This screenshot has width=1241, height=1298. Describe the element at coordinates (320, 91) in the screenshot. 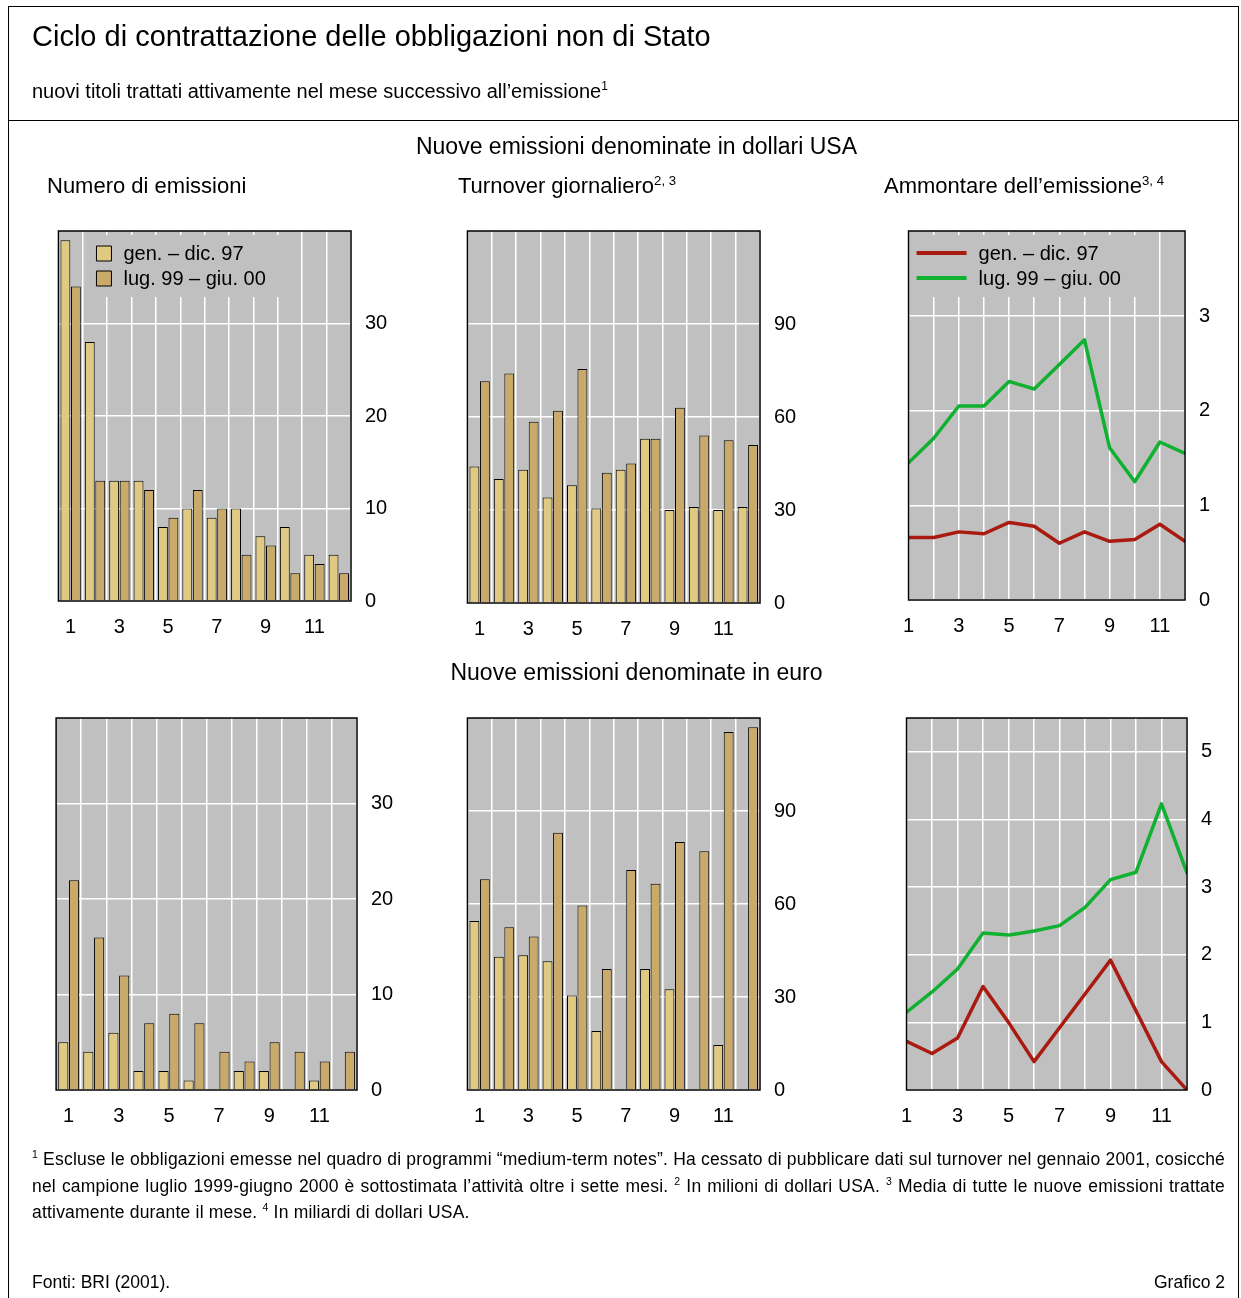

I see `text: nuovi titoli trattati attivamente nel mese successivo all’emissione$^{1}$` at that location.